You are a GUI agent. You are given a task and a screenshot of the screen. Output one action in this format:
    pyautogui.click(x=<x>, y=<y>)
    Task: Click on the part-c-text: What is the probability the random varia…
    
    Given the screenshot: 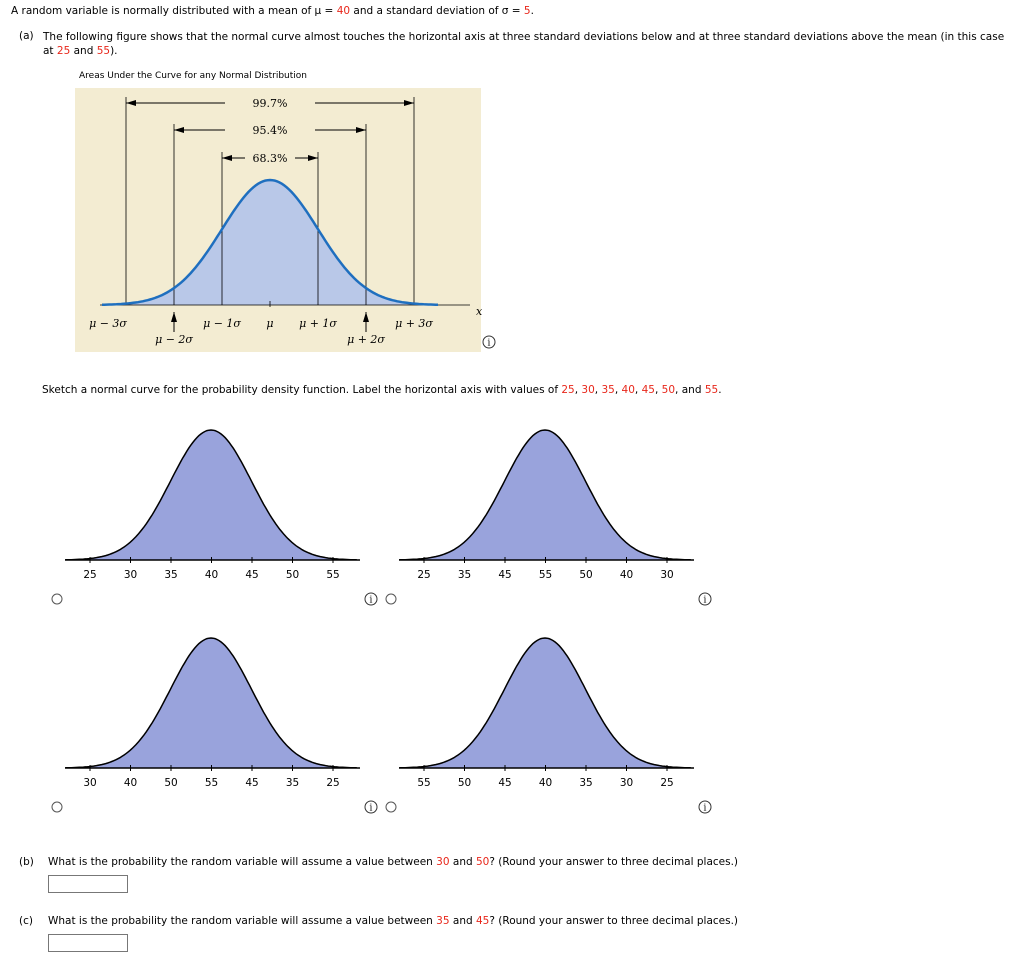 What is the action you would take?
    pyautogui.click(x=393, y=921)
    